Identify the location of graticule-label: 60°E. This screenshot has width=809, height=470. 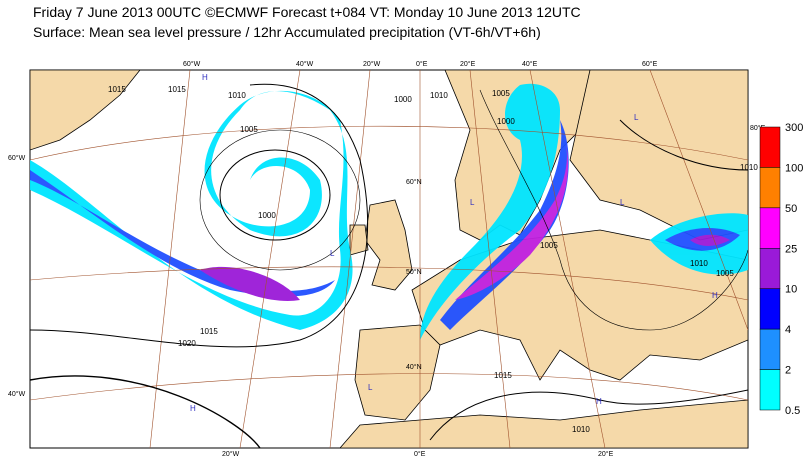
(650, 64).